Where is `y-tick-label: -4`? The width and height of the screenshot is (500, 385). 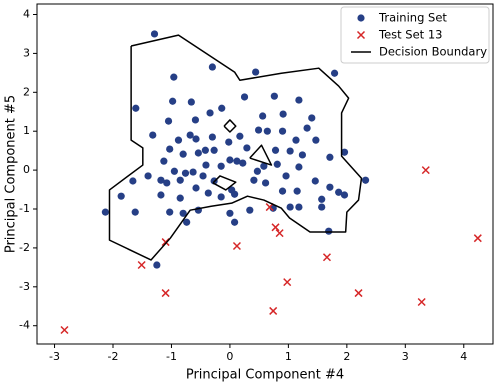 y-tick-label: -4 is located at coordinates (24, 325).